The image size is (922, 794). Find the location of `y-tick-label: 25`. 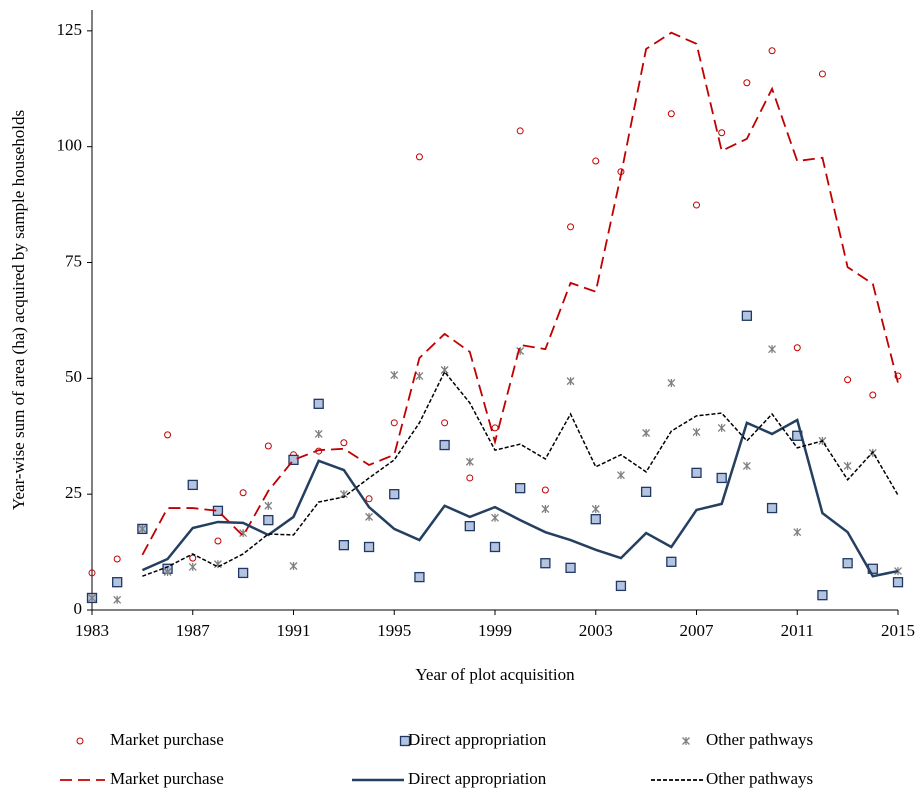

y-tick-label: 25 is located at coordinates (73, 492).